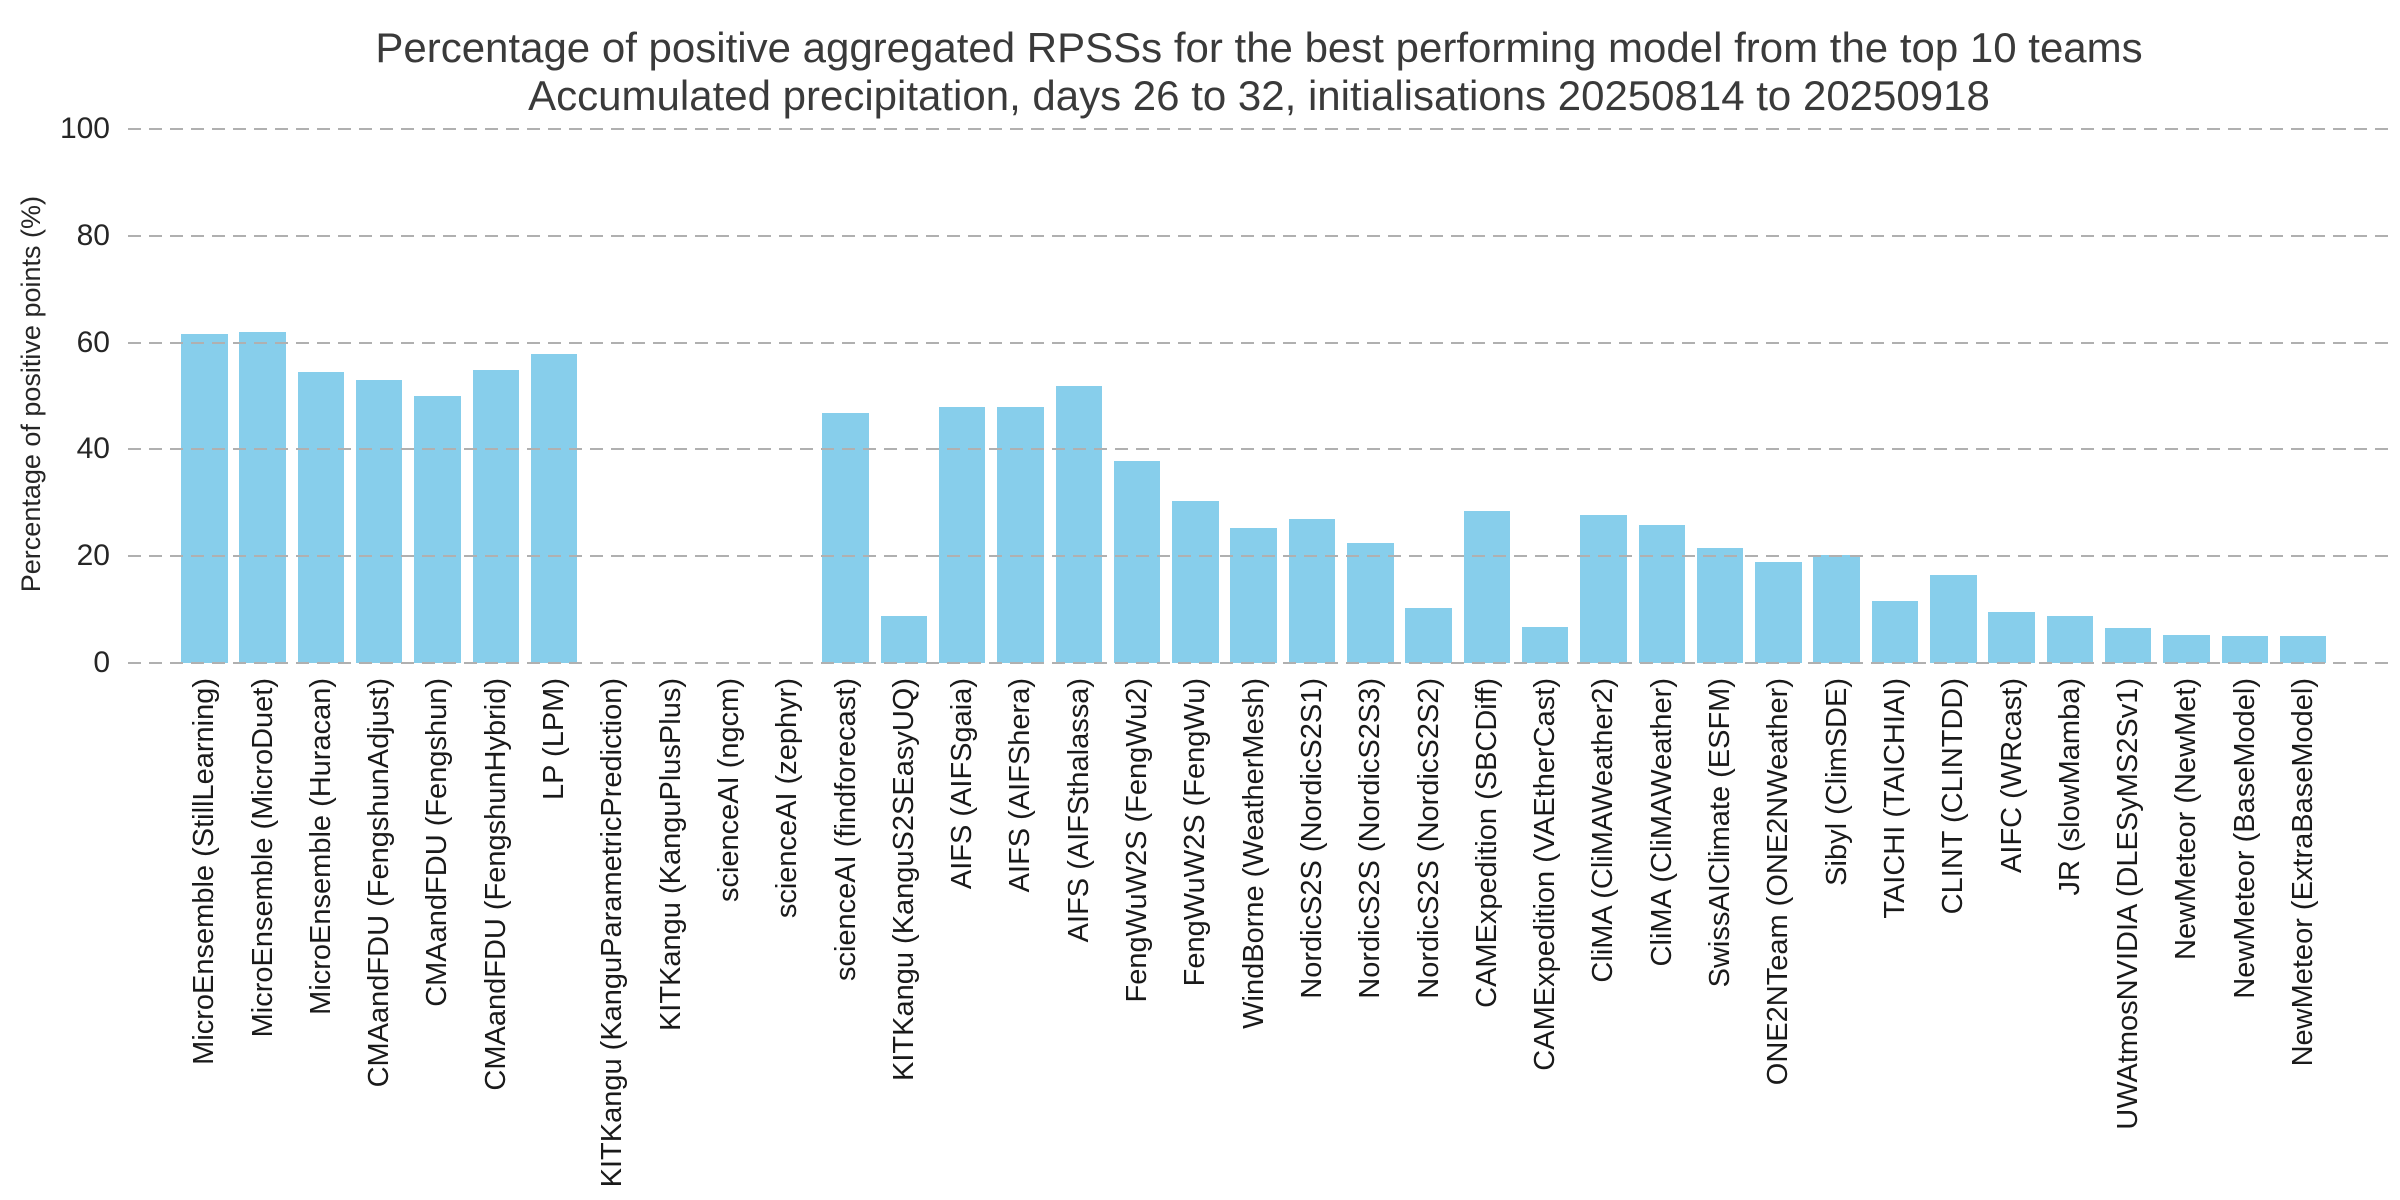  I want to click on x-tick-label: NordicS2S (NordicS2S2), so click(1428, 838).